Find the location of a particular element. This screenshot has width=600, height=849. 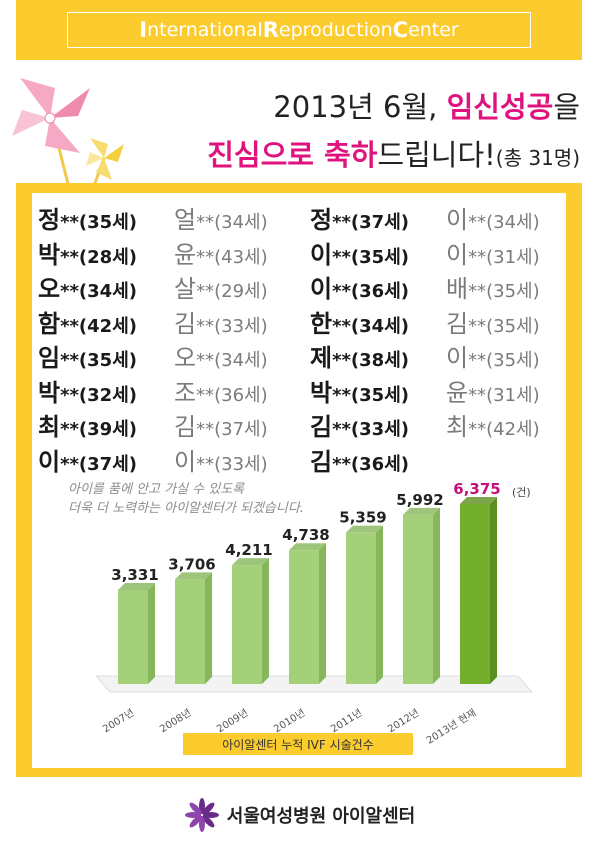

patient-name: 얼**(34세) is located at coordinates (221, 217).